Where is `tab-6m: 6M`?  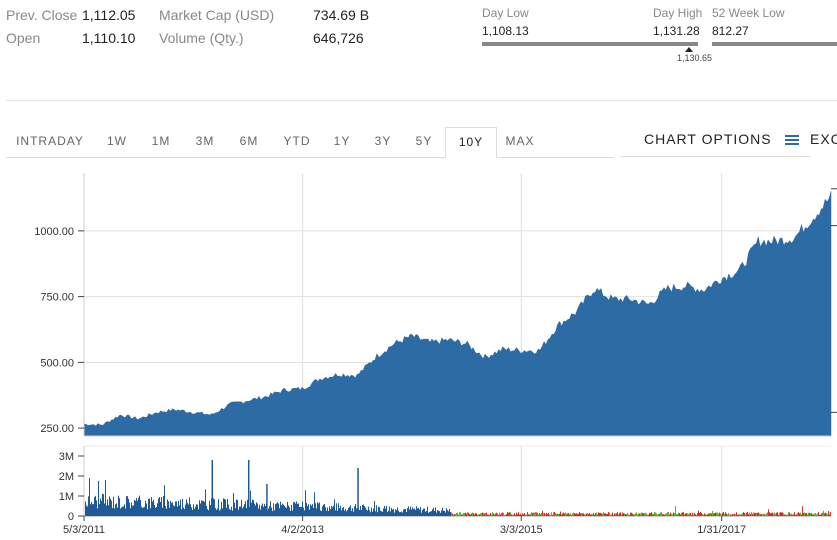
tab-6m: 6M is located at coordinates (249, 141).